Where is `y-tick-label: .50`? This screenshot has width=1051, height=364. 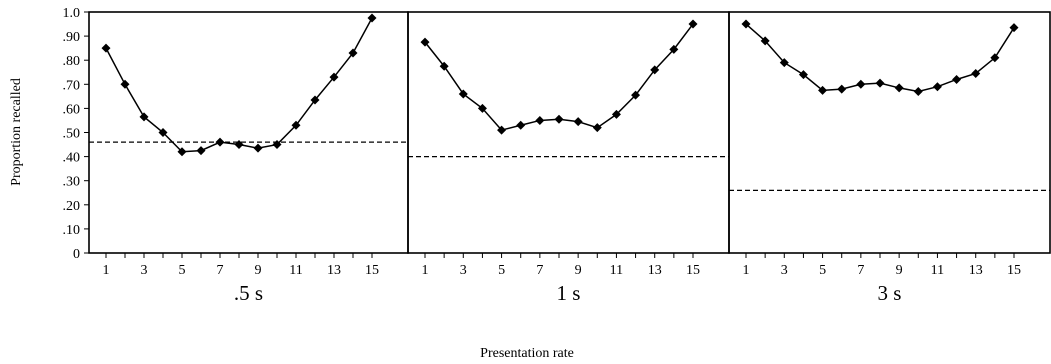 y-tick-label: .50 is located at coordinates (72, 134).